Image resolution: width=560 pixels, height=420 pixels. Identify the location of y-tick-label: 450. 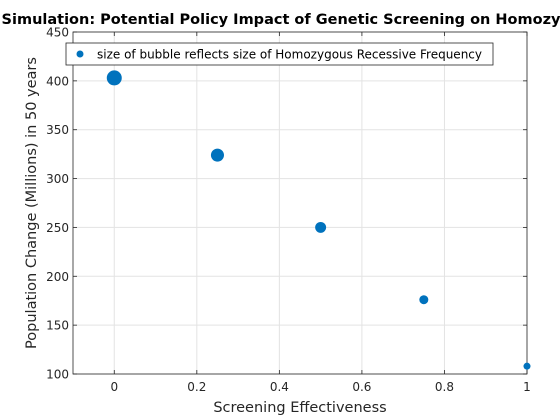
(57, 33).